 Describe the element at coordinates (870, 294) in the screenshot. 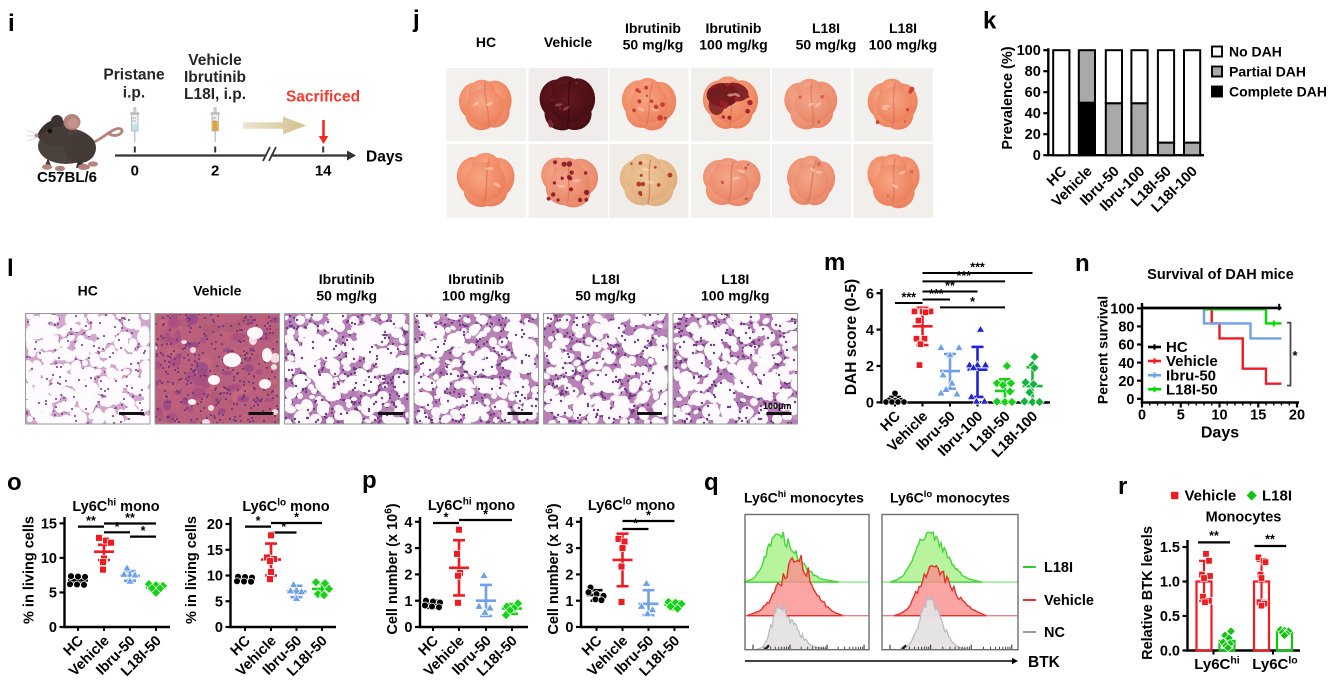

I see `svg-text: 6` at that location.